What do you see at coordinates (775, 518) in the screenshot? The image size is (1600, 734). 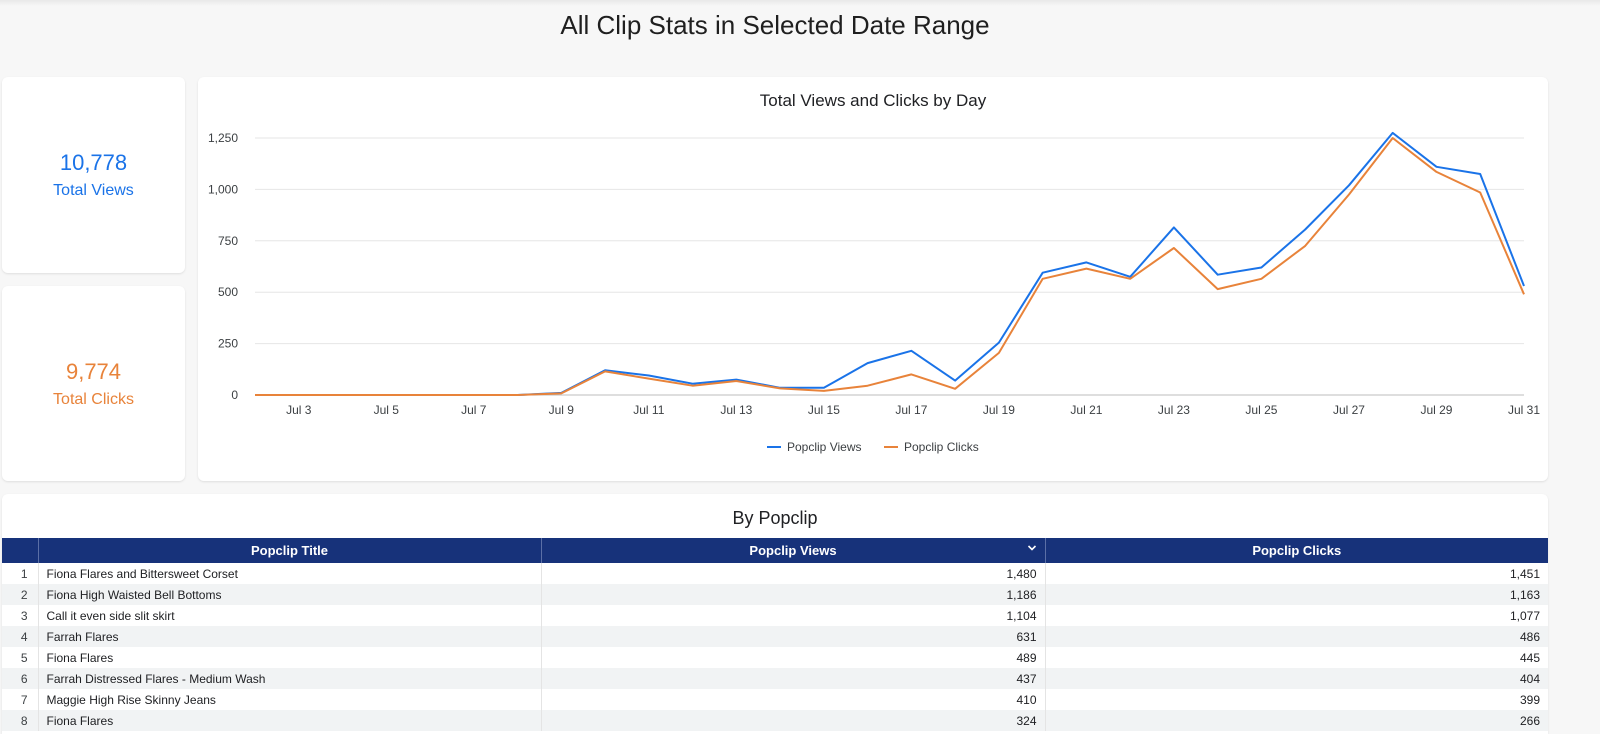 I see `table-title: By Popclip` at bounding box center [775, 518].